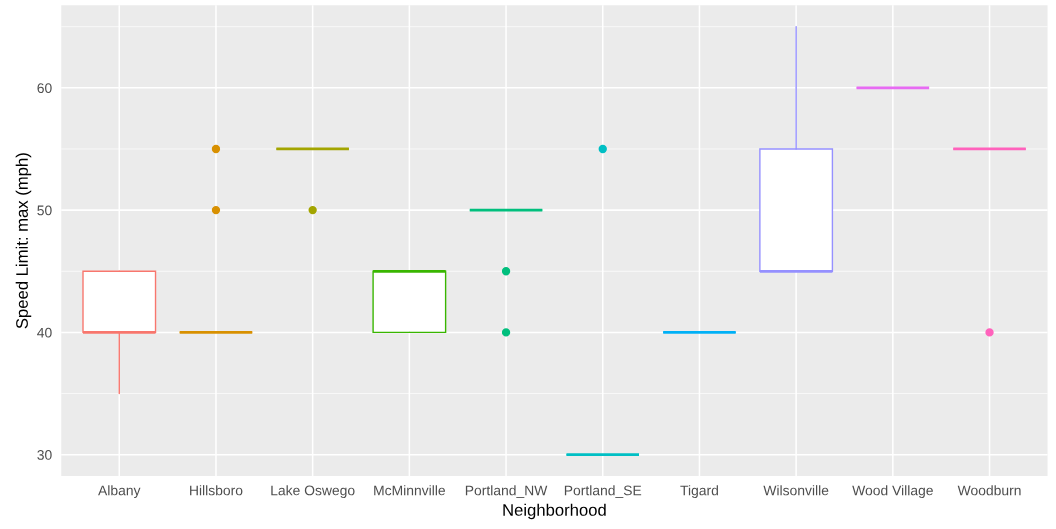 This screenshot has height=529, width=1056. What do you see at coordinates (23, 241) in the screenshot?
I see `y-axis-title: Speed Limit: max (mph)` at bounding box center [23, 241].